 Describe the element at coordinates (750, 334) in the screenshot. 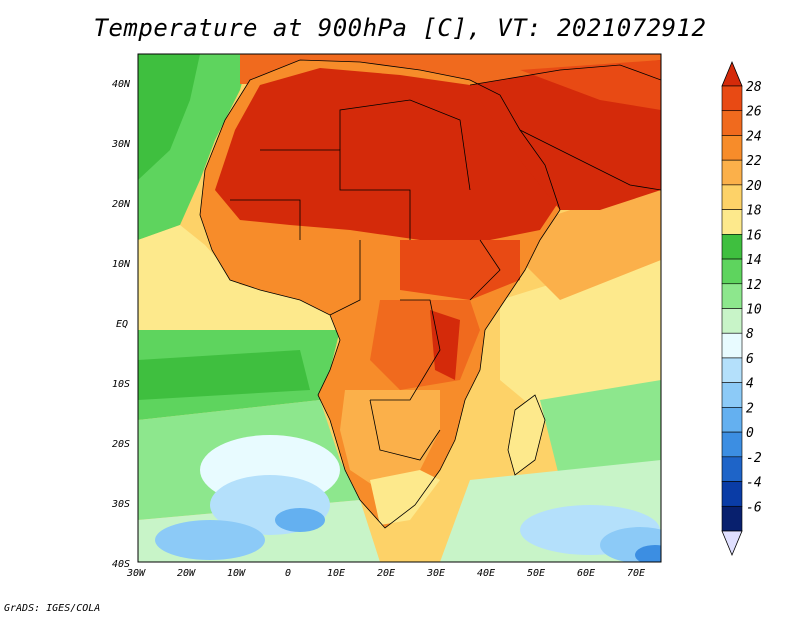

I see `colorbar-label: 8` at that location.